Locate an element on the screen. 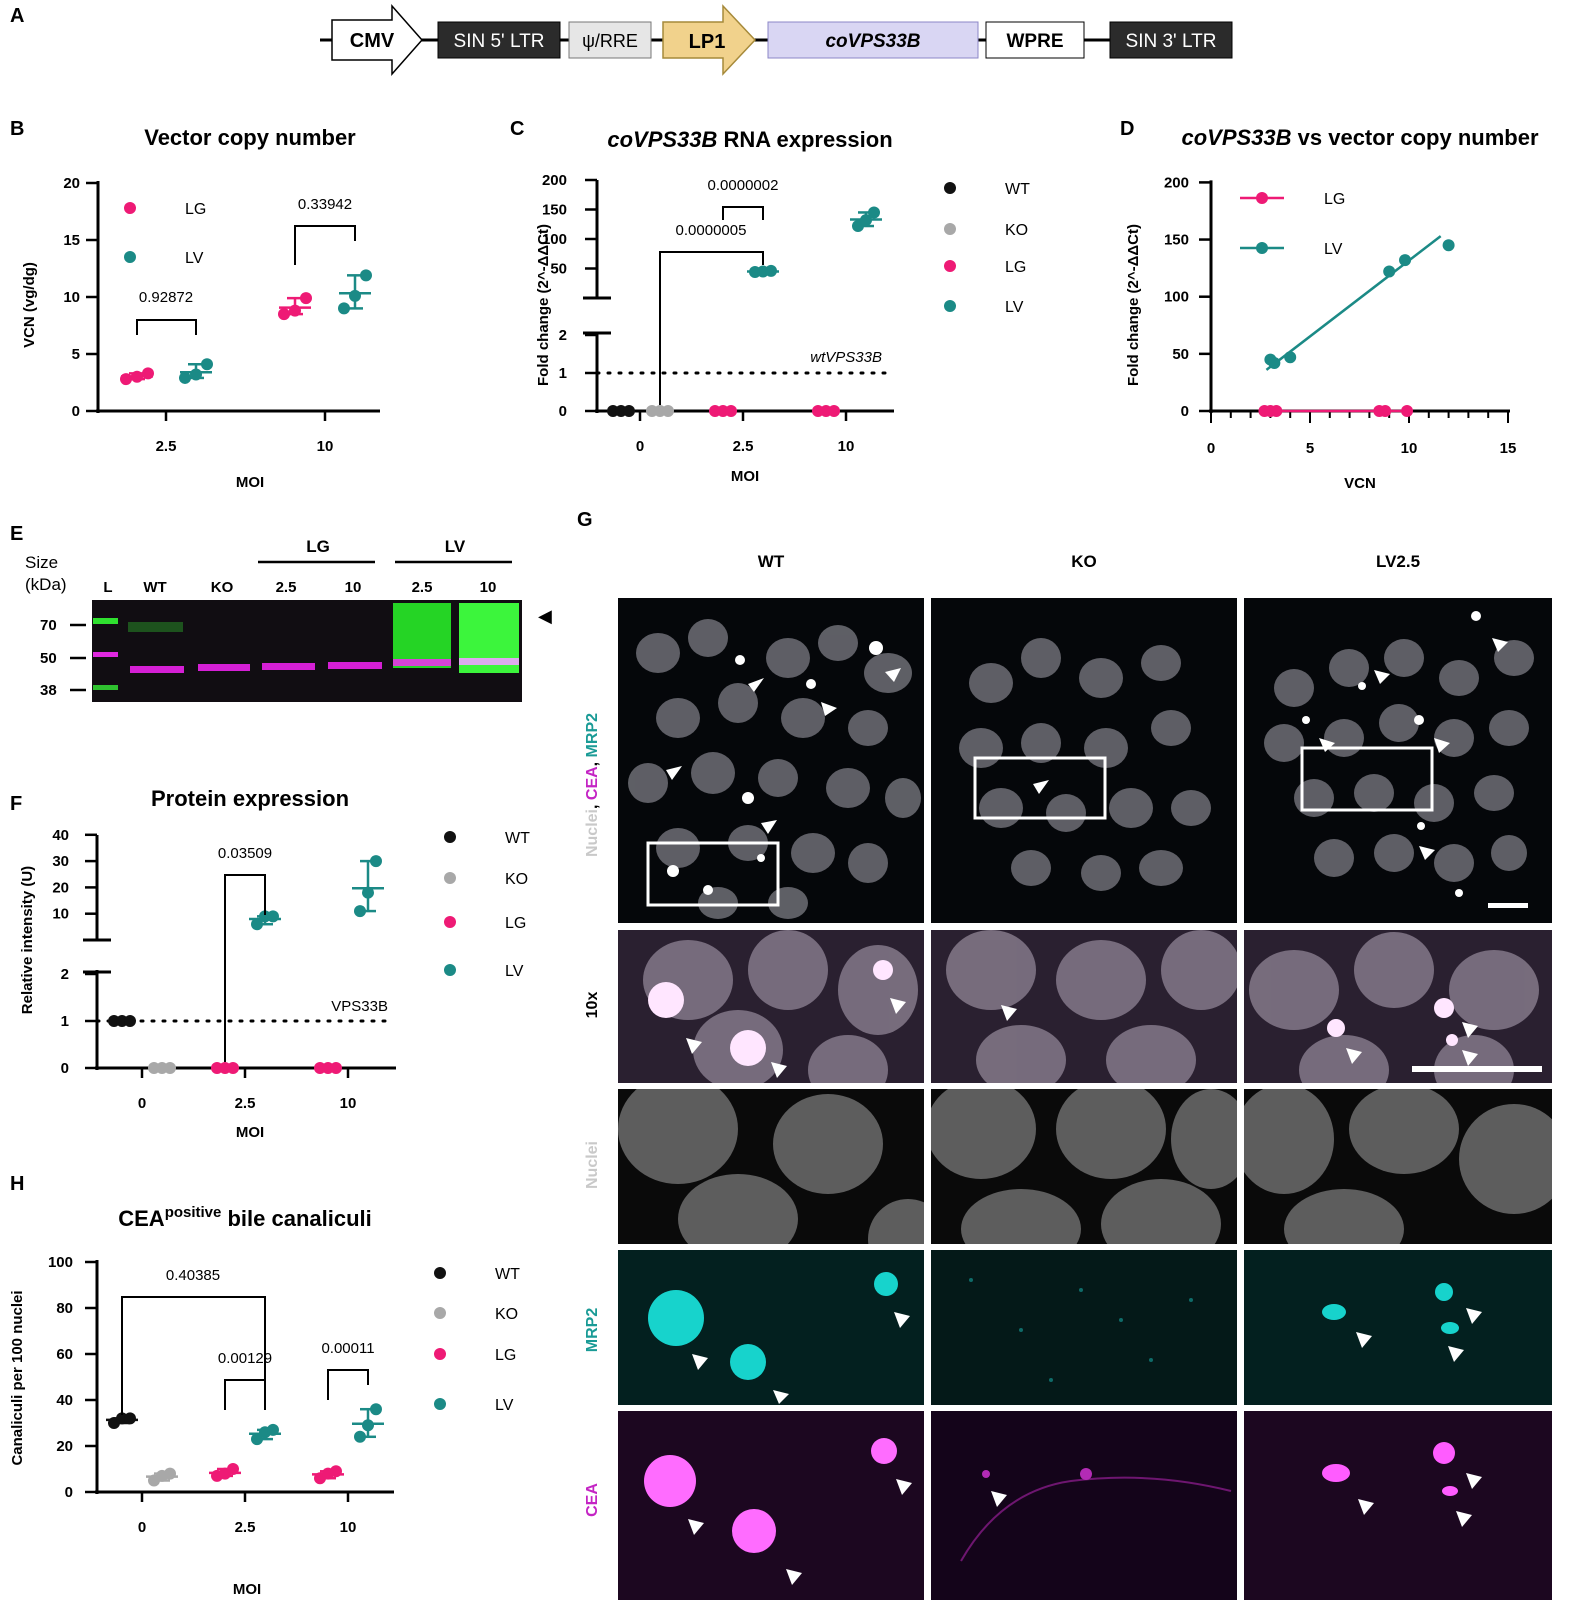 This screenshot has width=1587, height=1600. group-lg-label: LG is located at coordinates (318, 546).